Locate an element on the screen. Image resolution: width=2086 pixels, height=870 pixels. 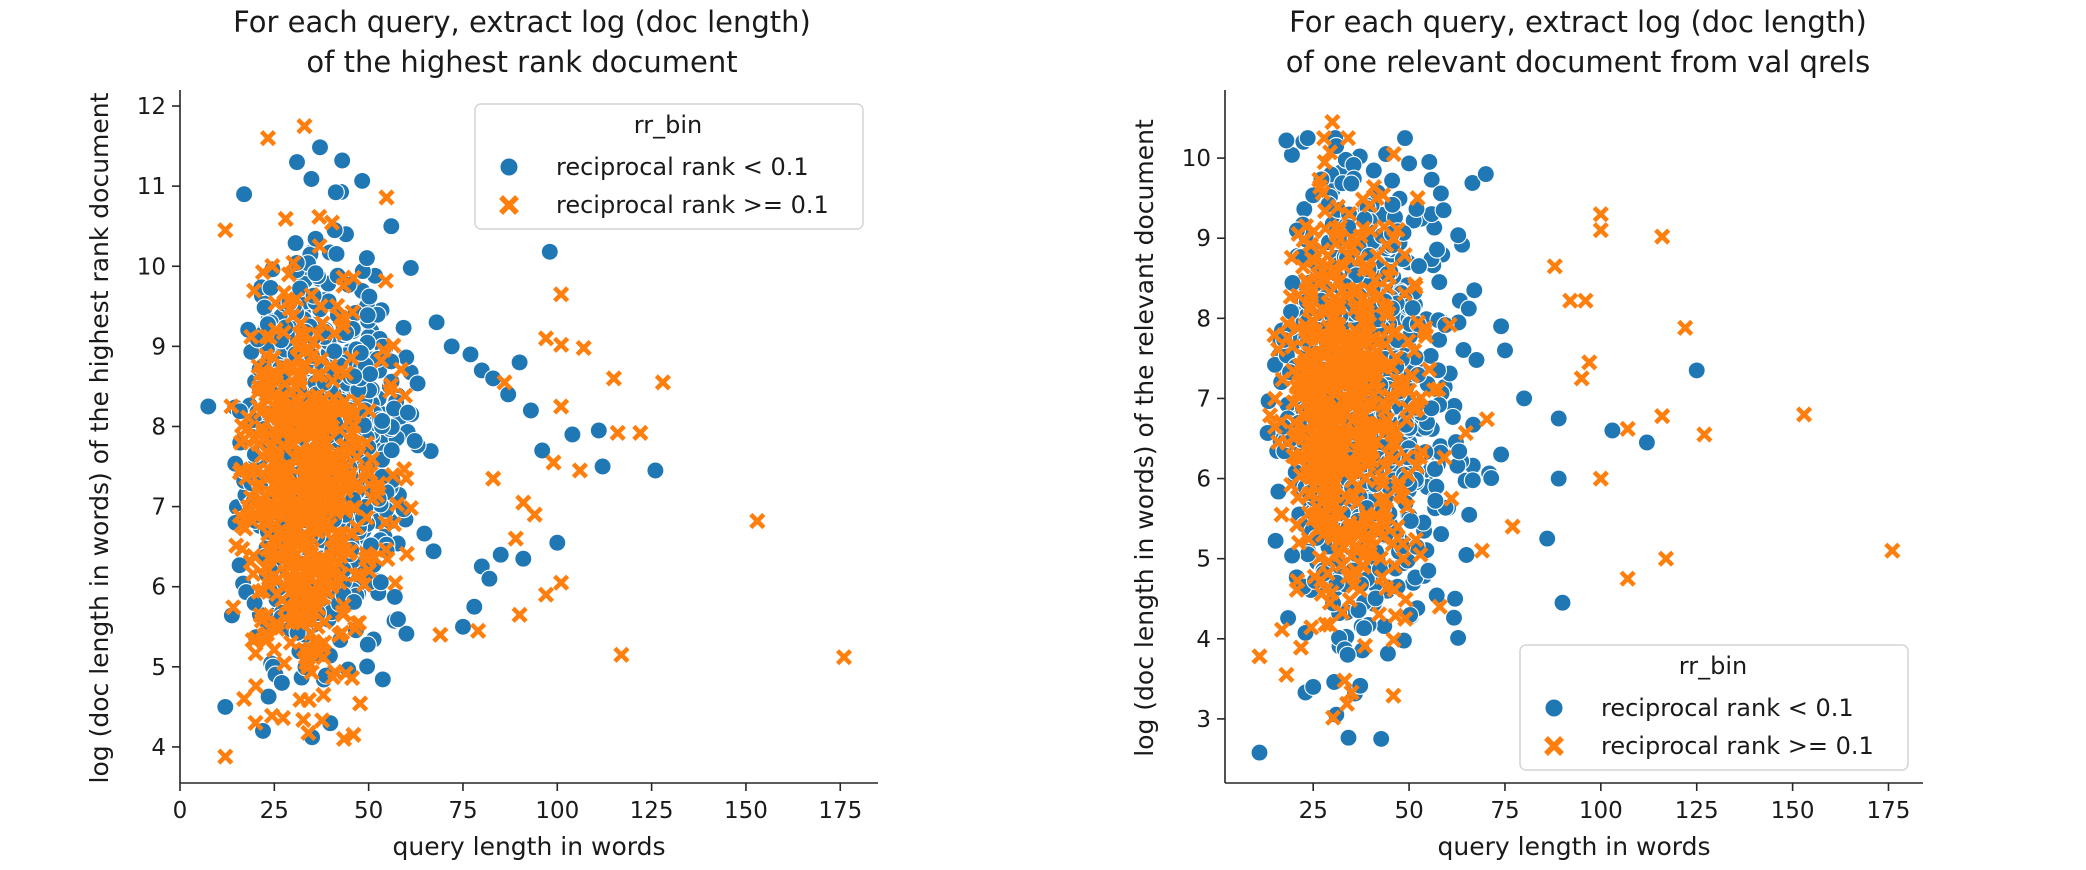
y-tick-label: 8 is located at coordinates (1203, 319).